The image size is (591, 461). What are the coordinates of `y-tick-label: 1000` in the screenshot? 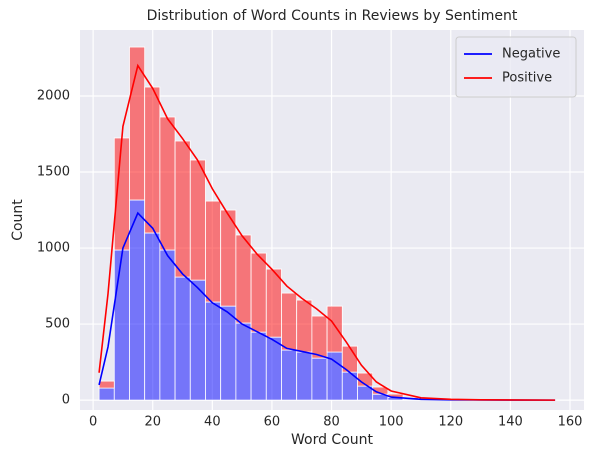 It's located at (53, 248).